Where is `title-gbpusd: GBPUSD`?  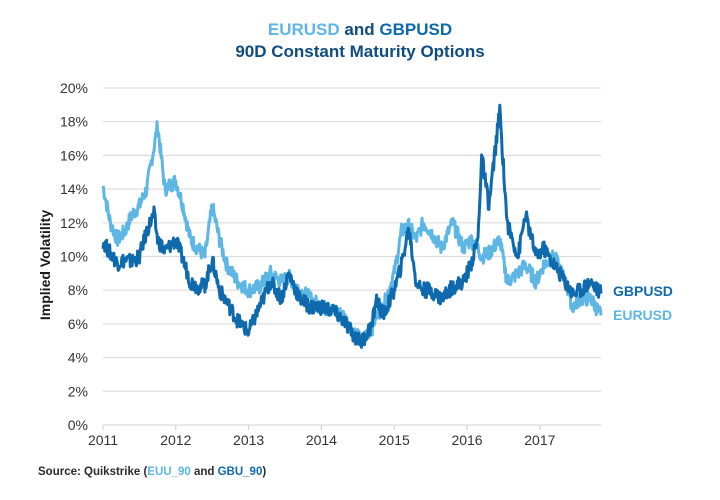 title-gbpusd: GBPUSD is located at coordinates (416, 29).